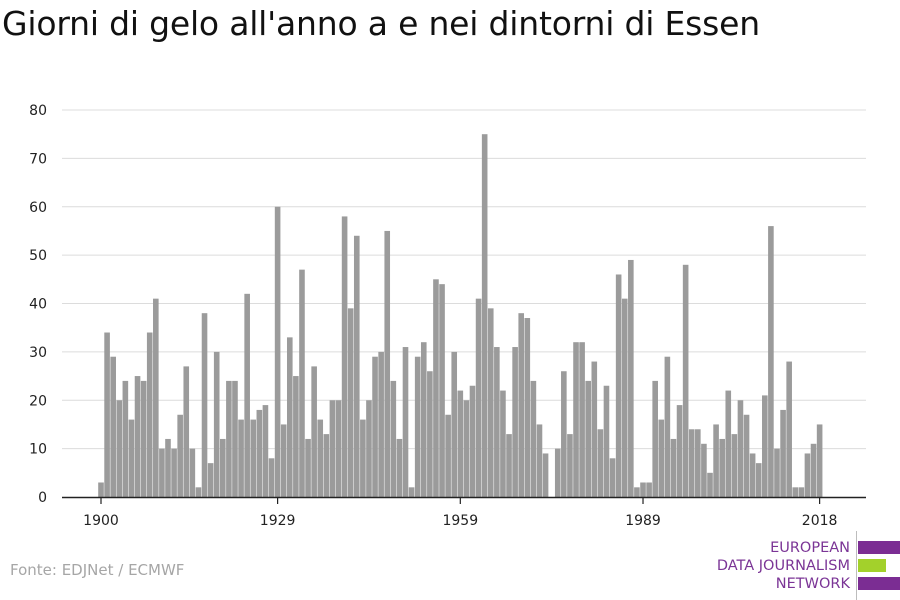 The image size is (900, 600). What do you see at coordinates (497, 422) in the screenshot?
I see `bar-1965` at bounding box center [497, 422].